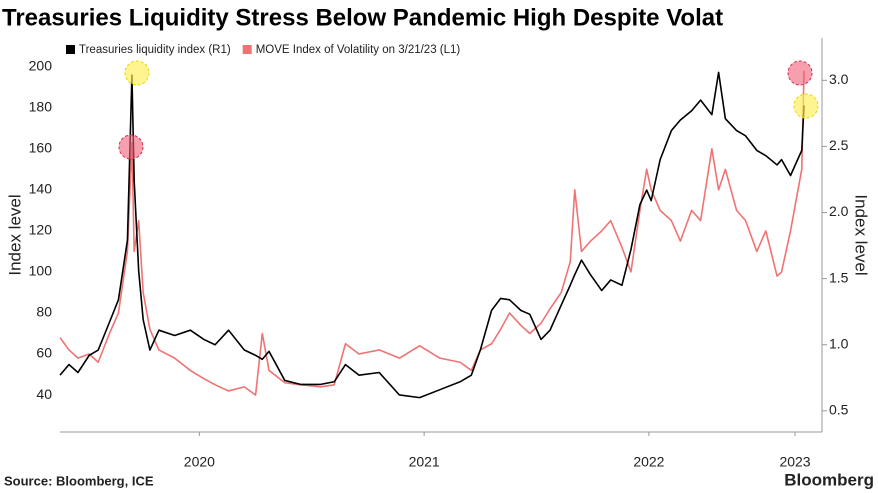 The height and width of the screenshot is (493, 878). I want to click on y2-tick-label: 0.5, so click(839, 410).